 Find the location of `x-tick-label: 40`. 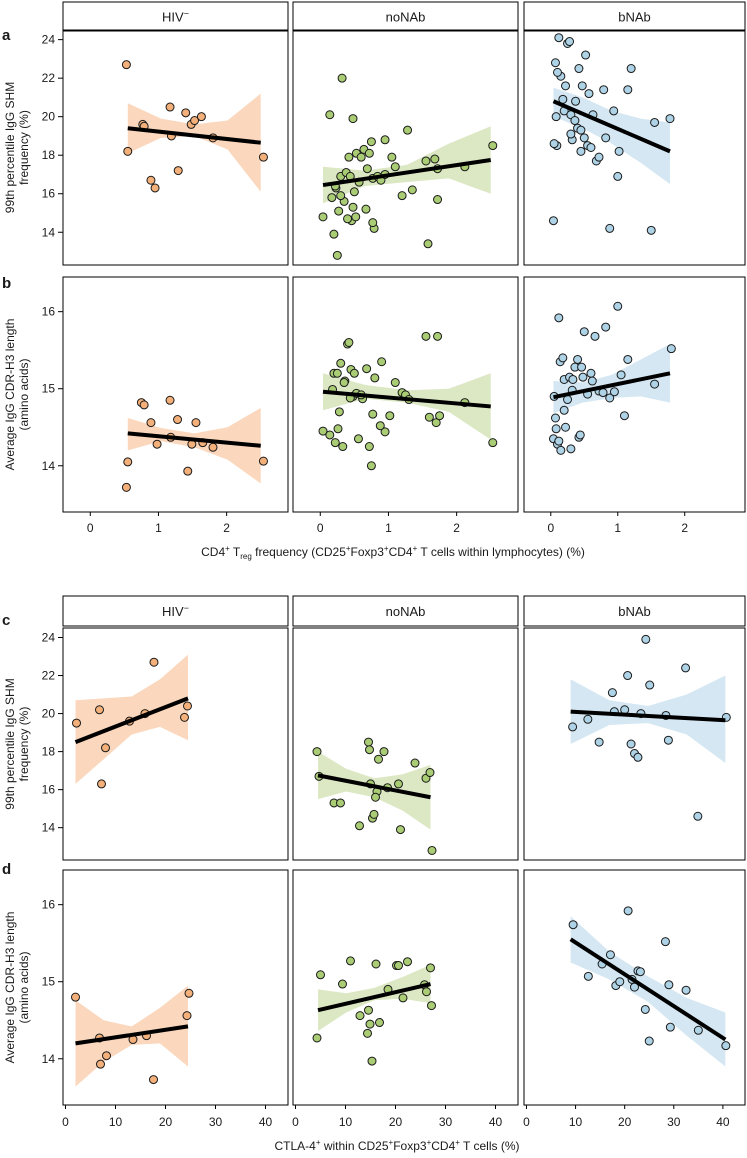

x-tick-label: 40 is located at coordinates (723, 1122).